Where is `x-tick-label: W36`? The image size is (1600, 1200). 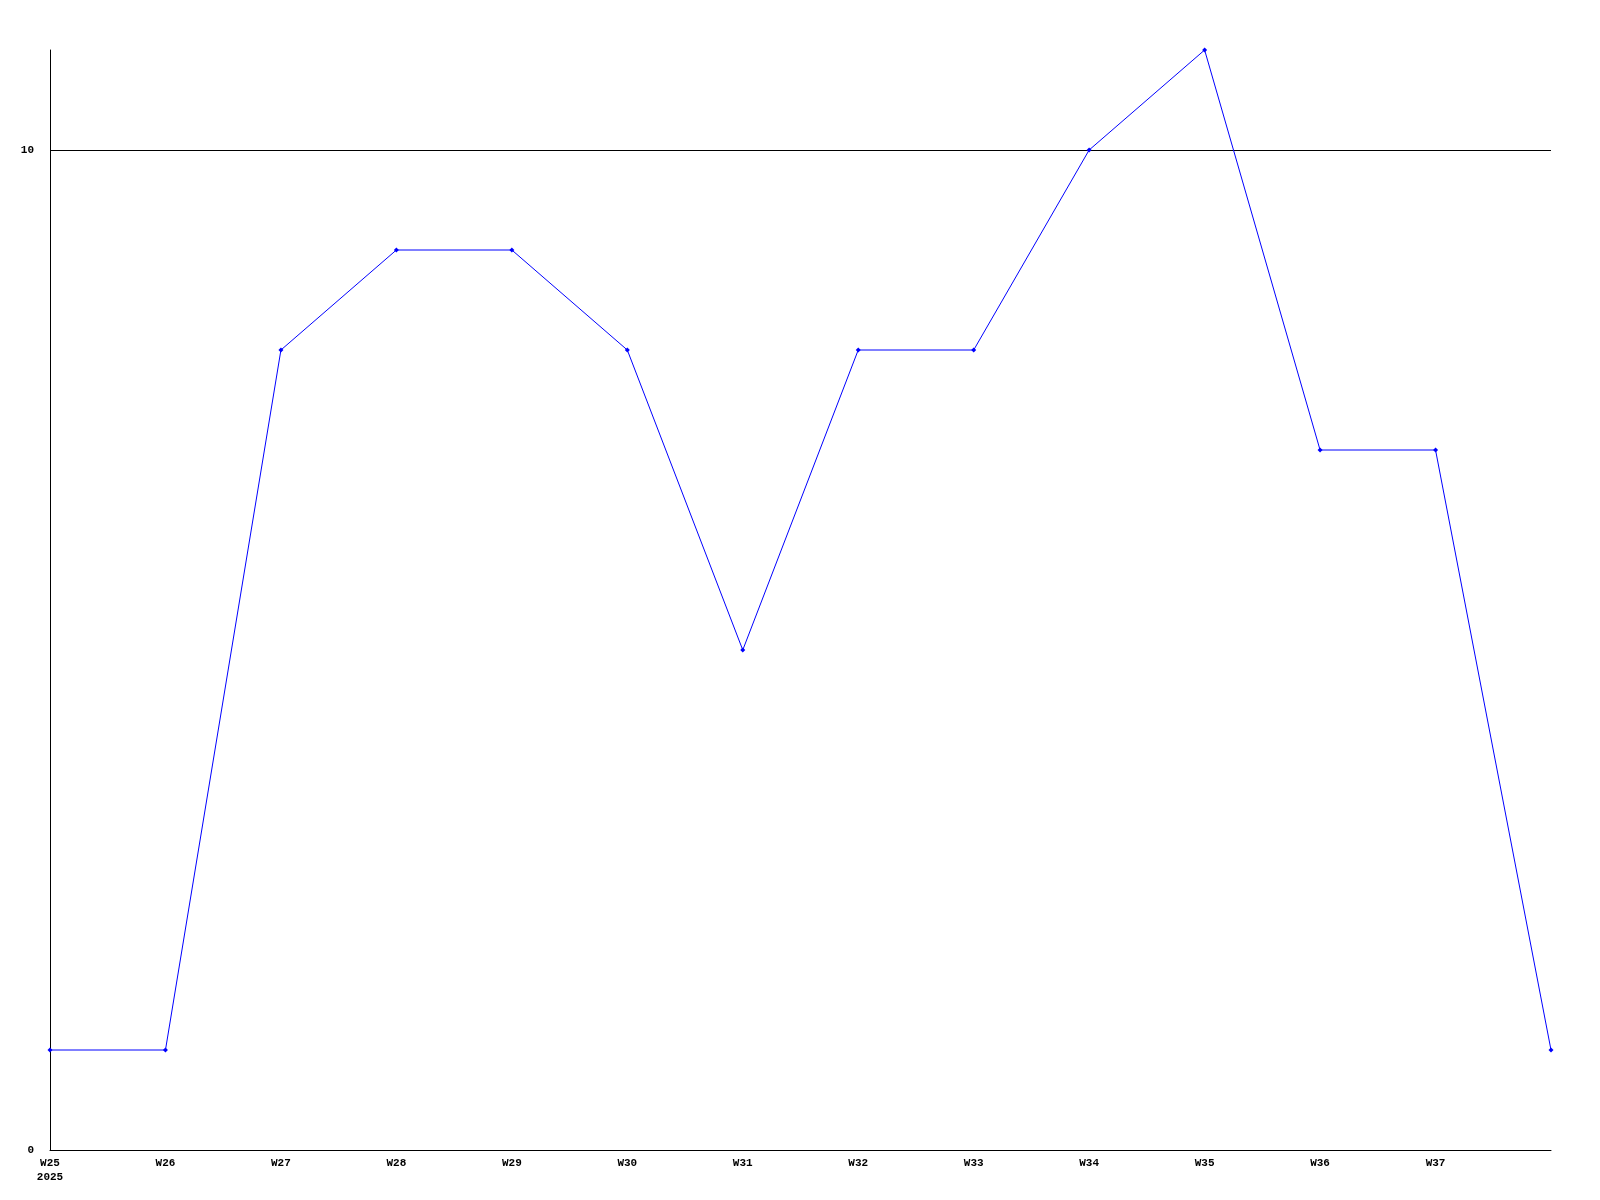 x-tick-label: W36 is located at coordinates (1320, 1163).